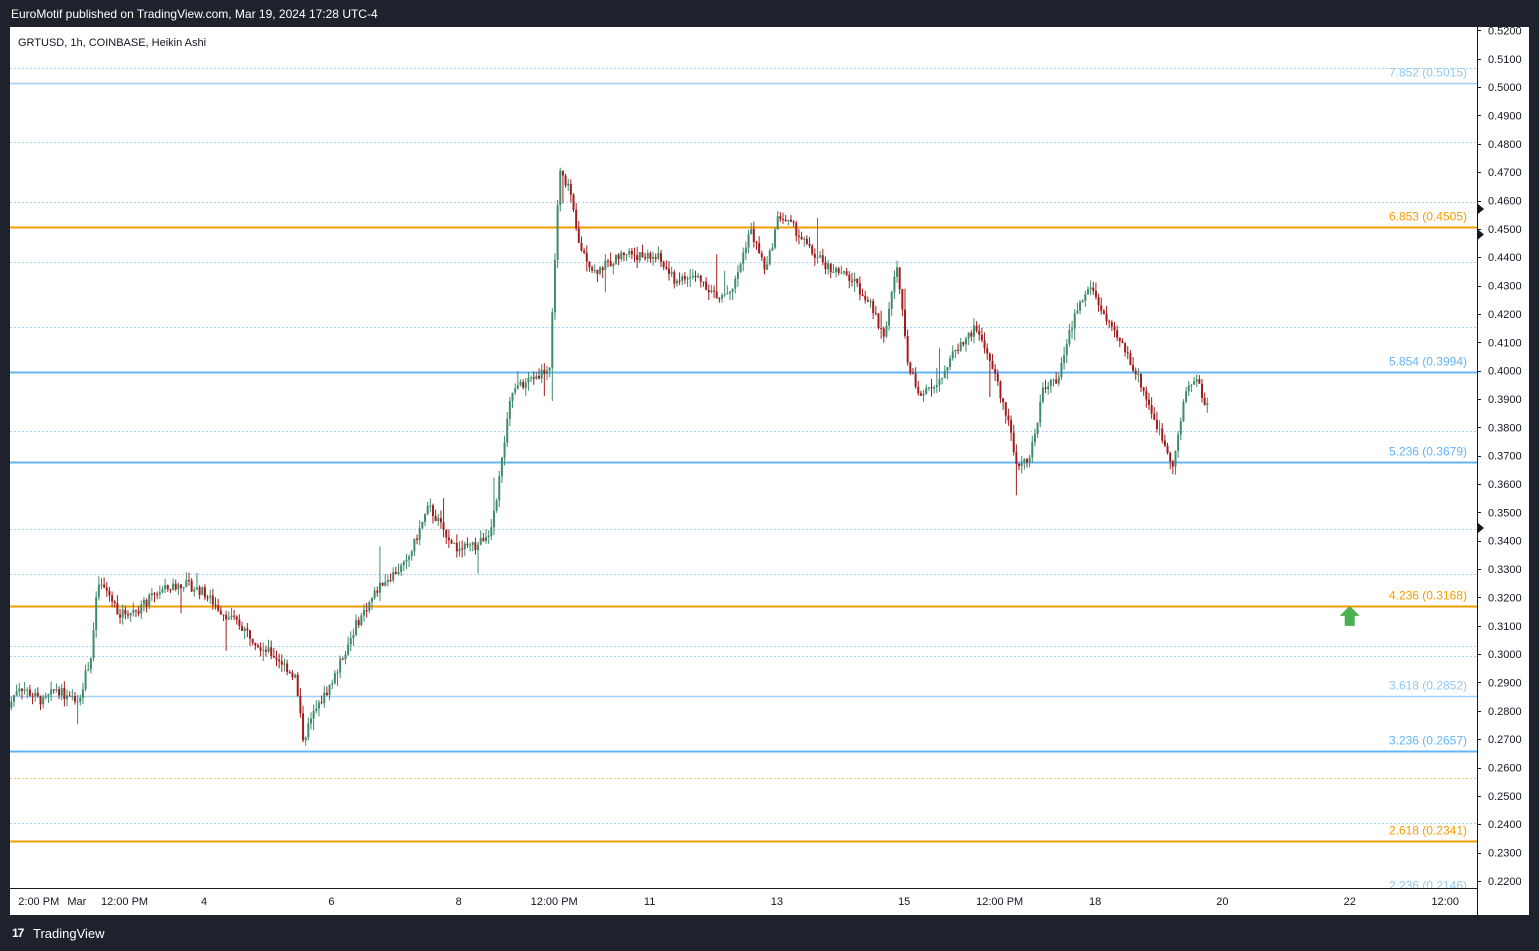  What do you see at coordinates (1505, 287) in the screenshot?
I see `price-tick-label: 0.4300` at bounding box center [1505, 287].